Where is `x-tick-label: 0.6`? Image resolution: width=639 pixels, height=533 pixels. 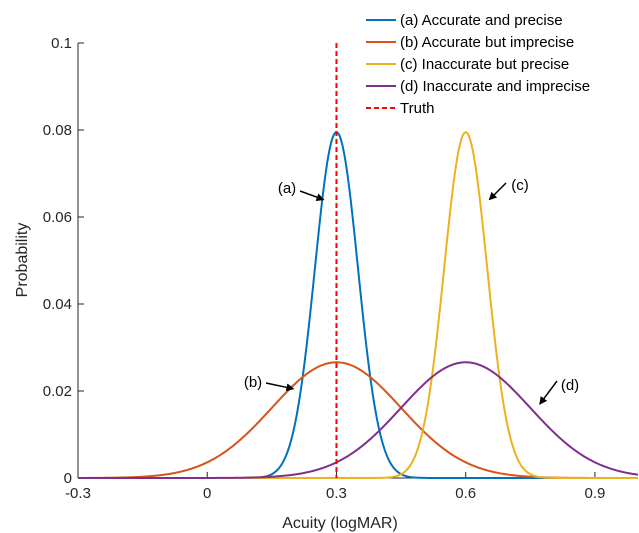
x-tick-label: 0.6 is located at coordinates (465, 493).